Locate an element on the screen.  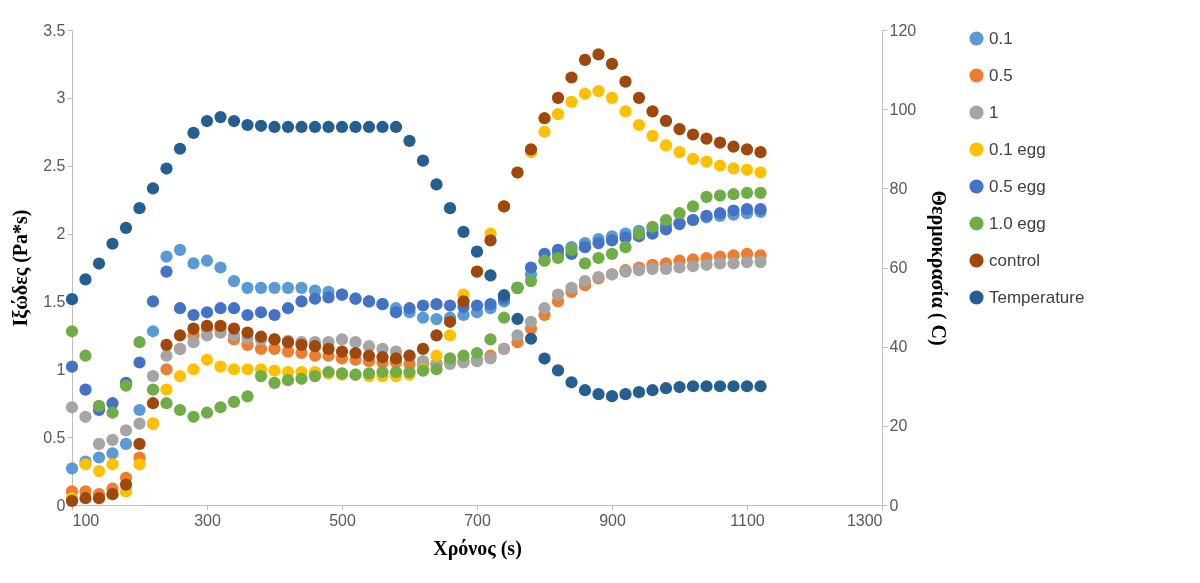
y-tick-label: 2 is located at coordinates (61, 234).